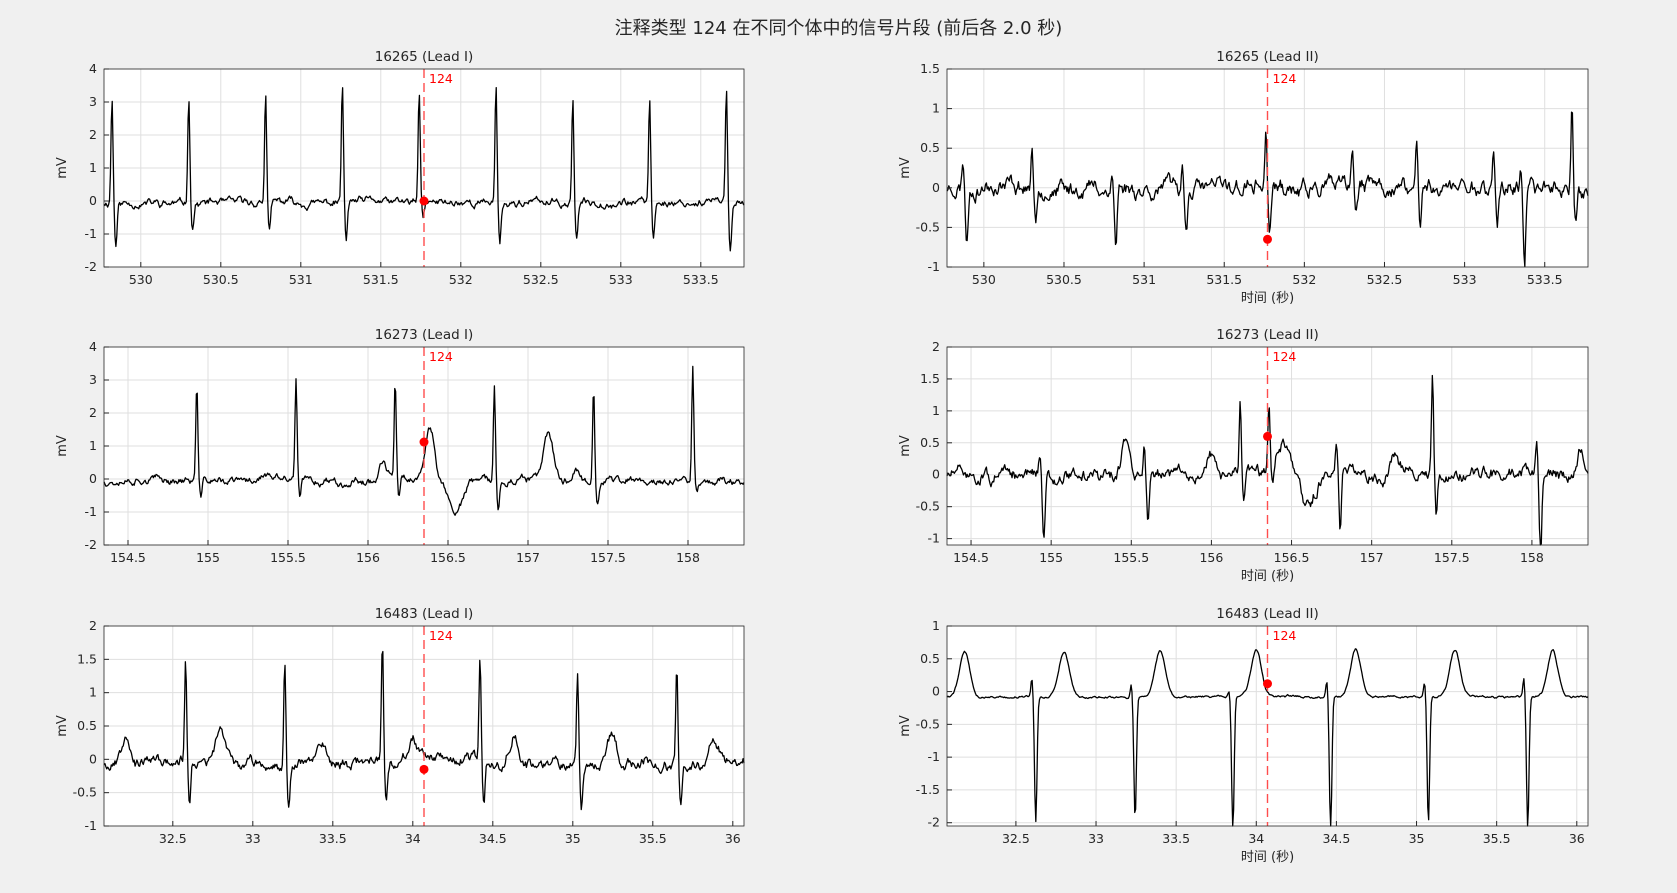 Image resolution: width=1677 pixels, height=893 pixels. Describe the element at coordinates (621, 279) in the screenshot. I see `x-tick-label: 533` at that location.